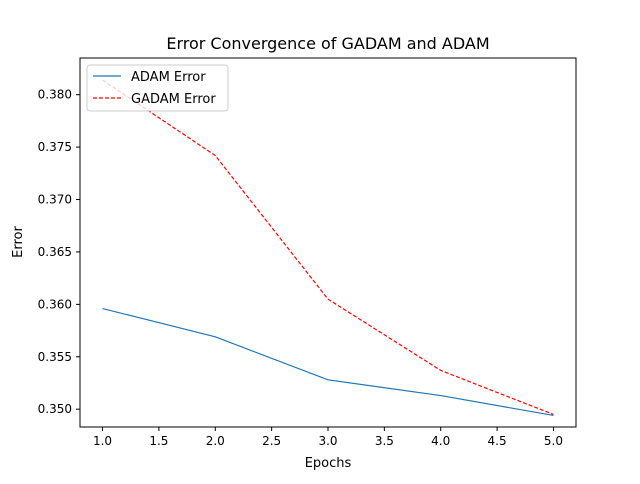 The image size is (640, 484). What do you see at coordinates (553, 441) in the screenshot?
I see `x-tick-label: 5.0` at bounding box center [553, 441].